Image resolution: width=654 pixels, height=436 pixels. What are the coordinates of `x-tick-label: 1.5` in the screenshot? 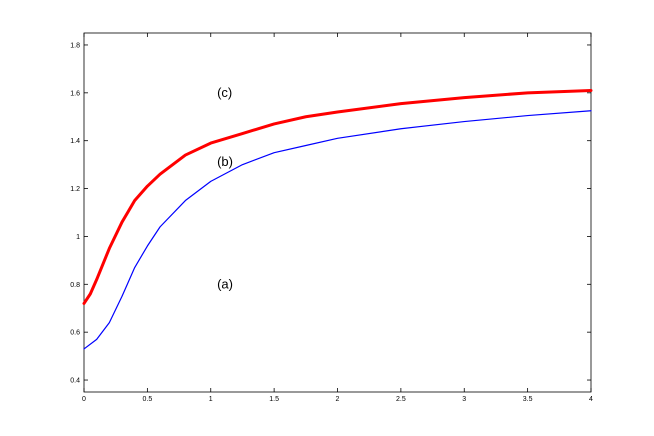 It's located at (274, 399).